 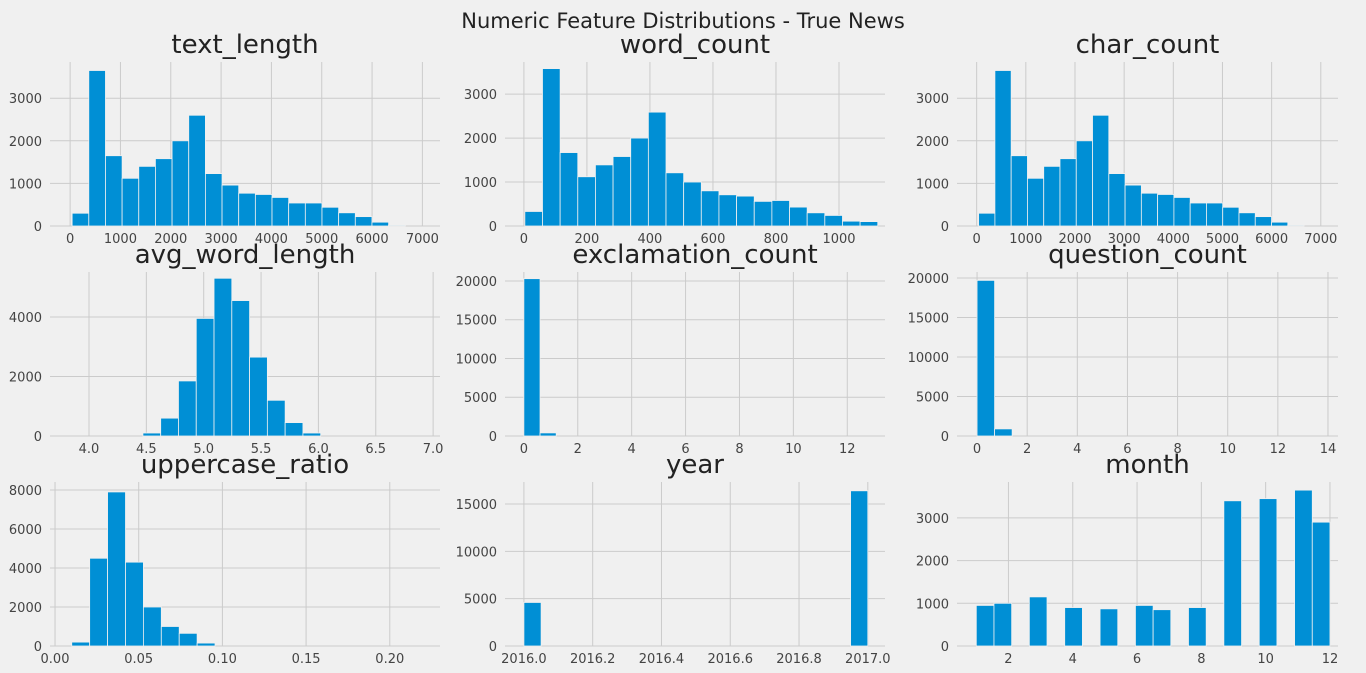 What do you see at coordinates (55, 659) in the screenshot?
I see `x-tick-label: 0.00` at bounding box center [55, 659].